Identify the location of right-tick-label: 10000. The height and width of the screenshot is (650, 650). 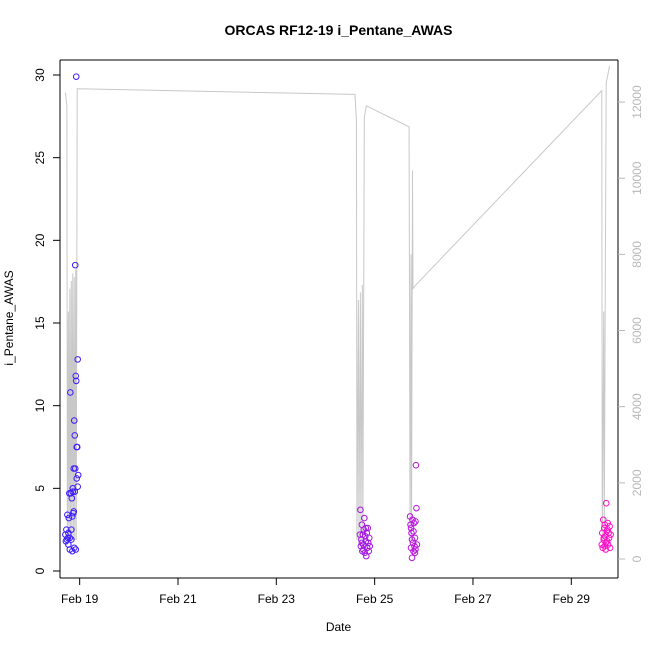
(637, 178).